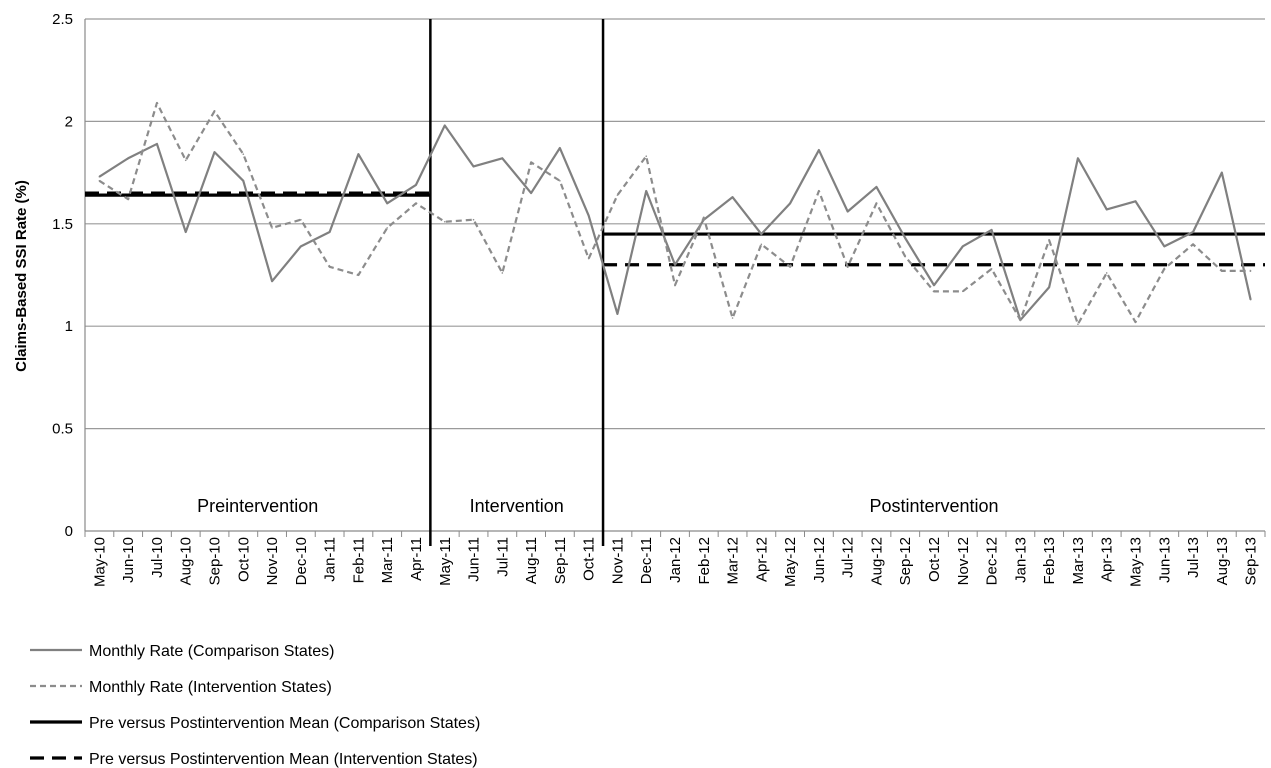  What do you see at coordinates (675, 560) in the screenshot?
I see `x-tick-label: Jan-12` at bounding box center [675, 560].